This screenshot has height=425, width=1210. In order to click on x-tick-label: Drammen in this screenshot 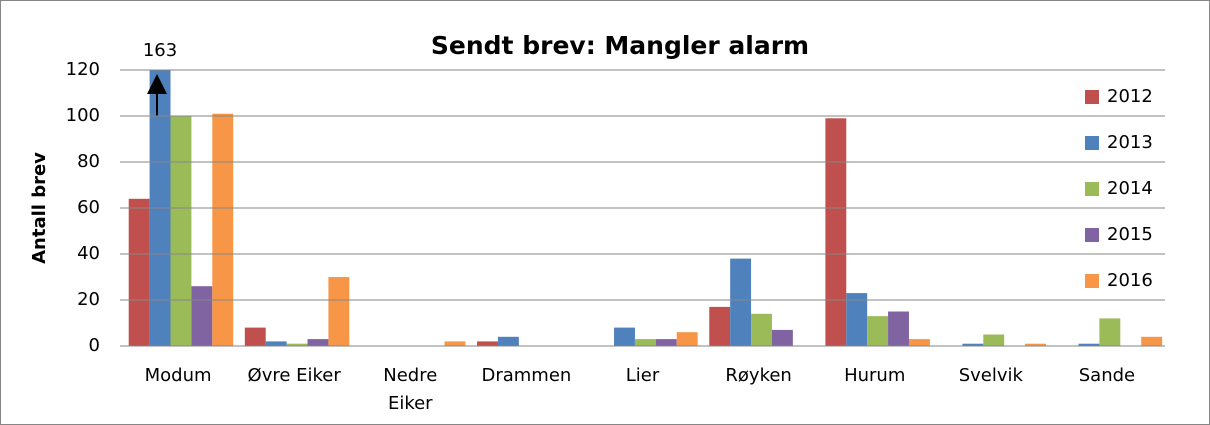, I will do `click(526, 375)`.